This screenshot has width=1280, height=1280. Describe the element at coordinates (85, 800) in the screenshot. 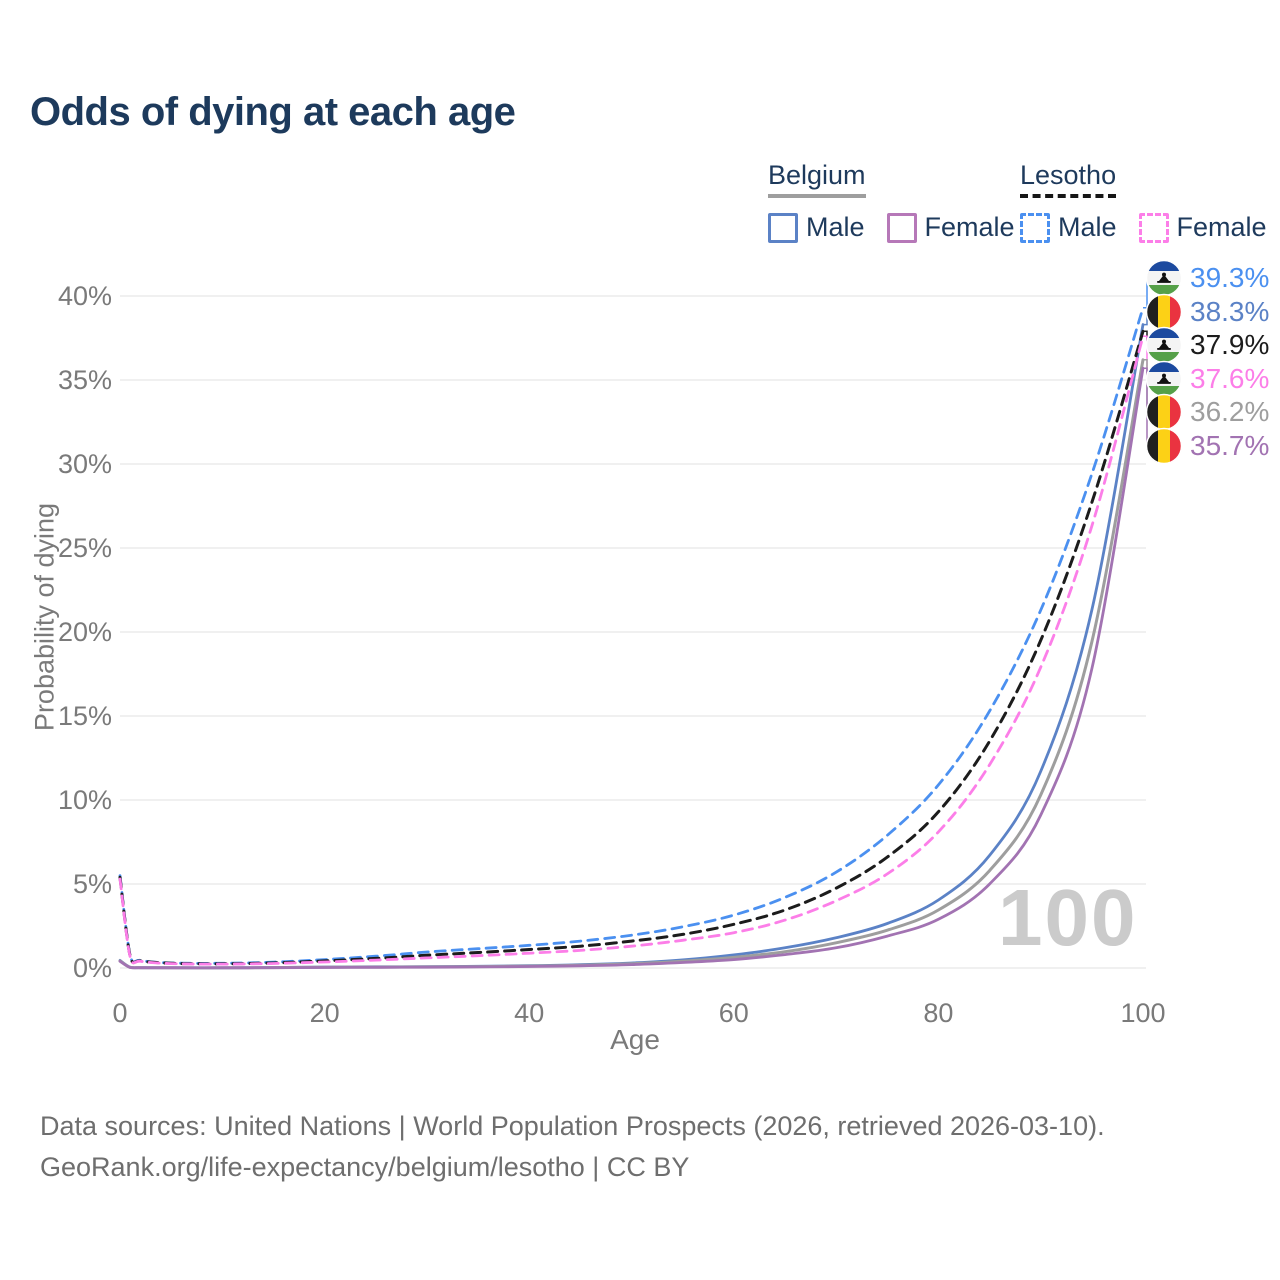

I see `y-tick-label: 10%` at that location.